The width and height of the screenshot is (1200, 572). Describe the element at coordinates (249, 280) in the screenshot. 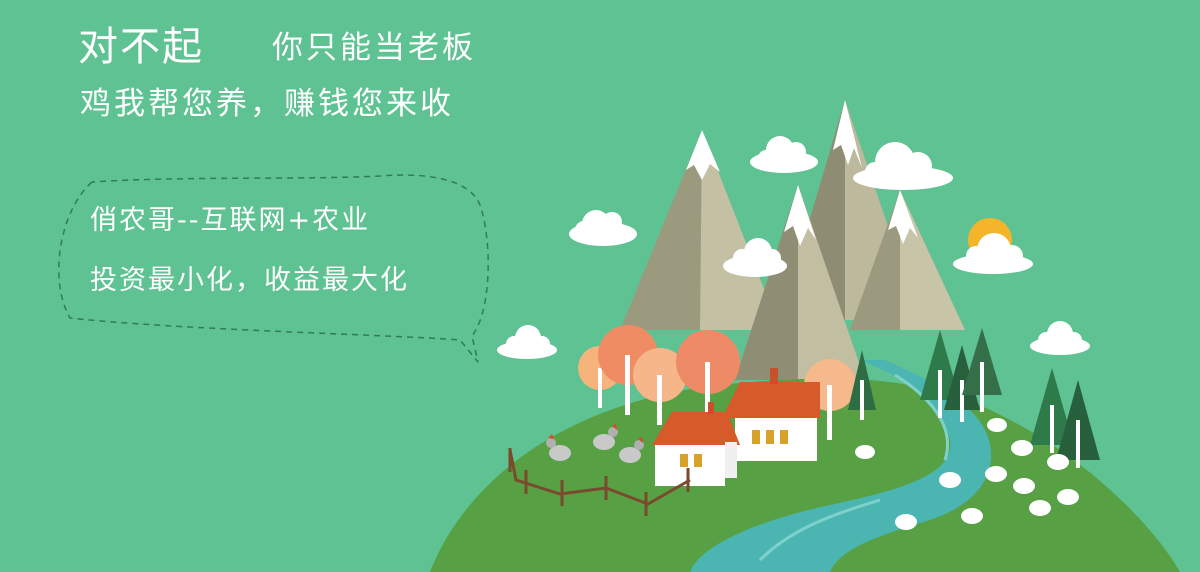

I see `speech-bubble-line2: 投资最小化，收益最大化` at that location.